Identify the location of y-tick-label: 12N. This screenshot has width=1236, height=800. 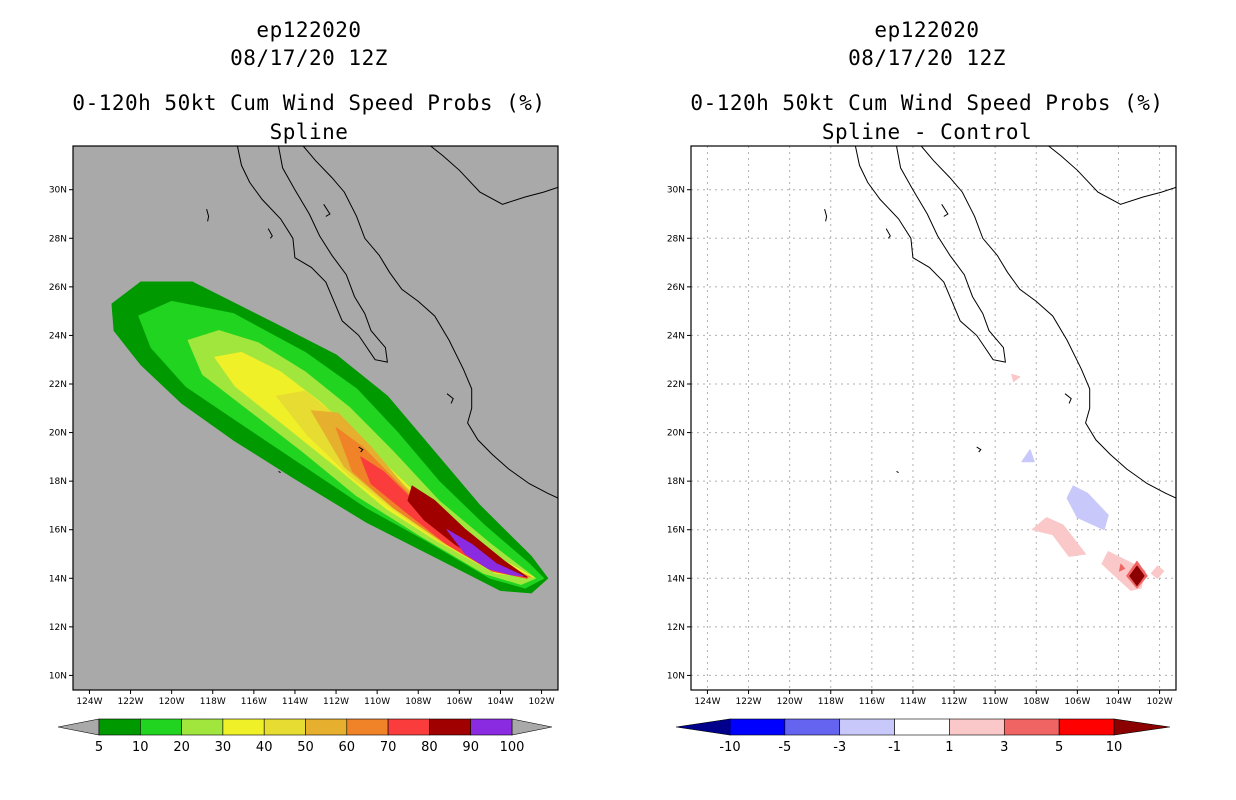
(676, 628).